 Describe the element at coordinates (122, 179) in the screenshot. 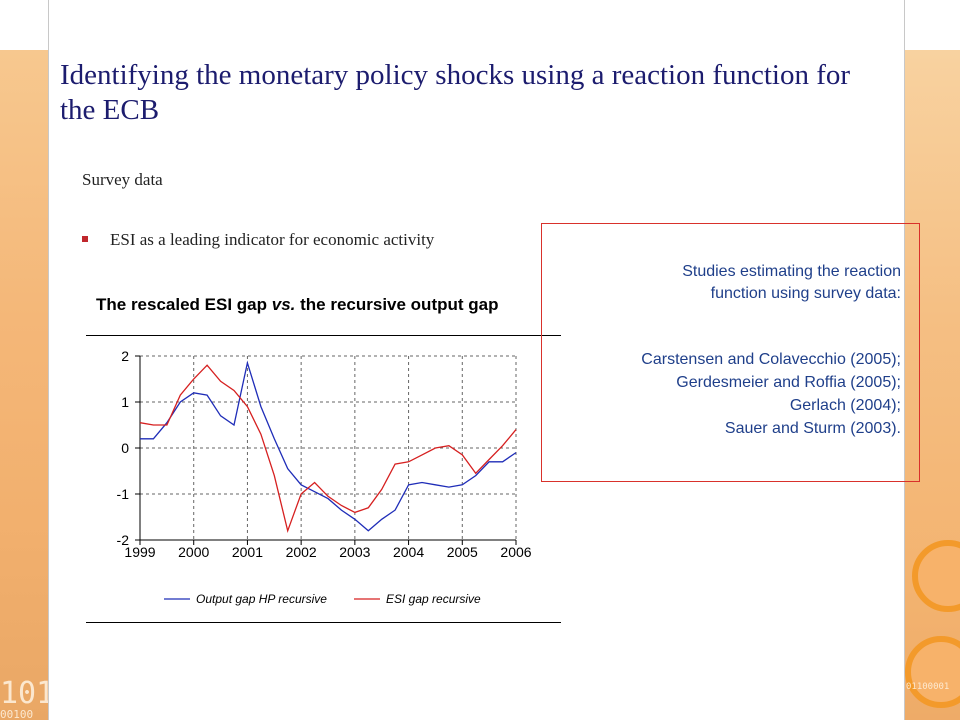

I see `slide-subtitle: Survey data` at that location.